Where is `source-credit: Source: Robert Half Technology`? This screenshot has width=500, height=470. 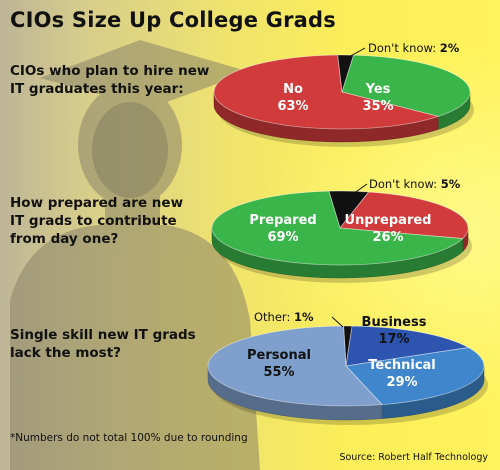
source-credit: Source: Robert Half Technology is located at coordinates (413, 457).